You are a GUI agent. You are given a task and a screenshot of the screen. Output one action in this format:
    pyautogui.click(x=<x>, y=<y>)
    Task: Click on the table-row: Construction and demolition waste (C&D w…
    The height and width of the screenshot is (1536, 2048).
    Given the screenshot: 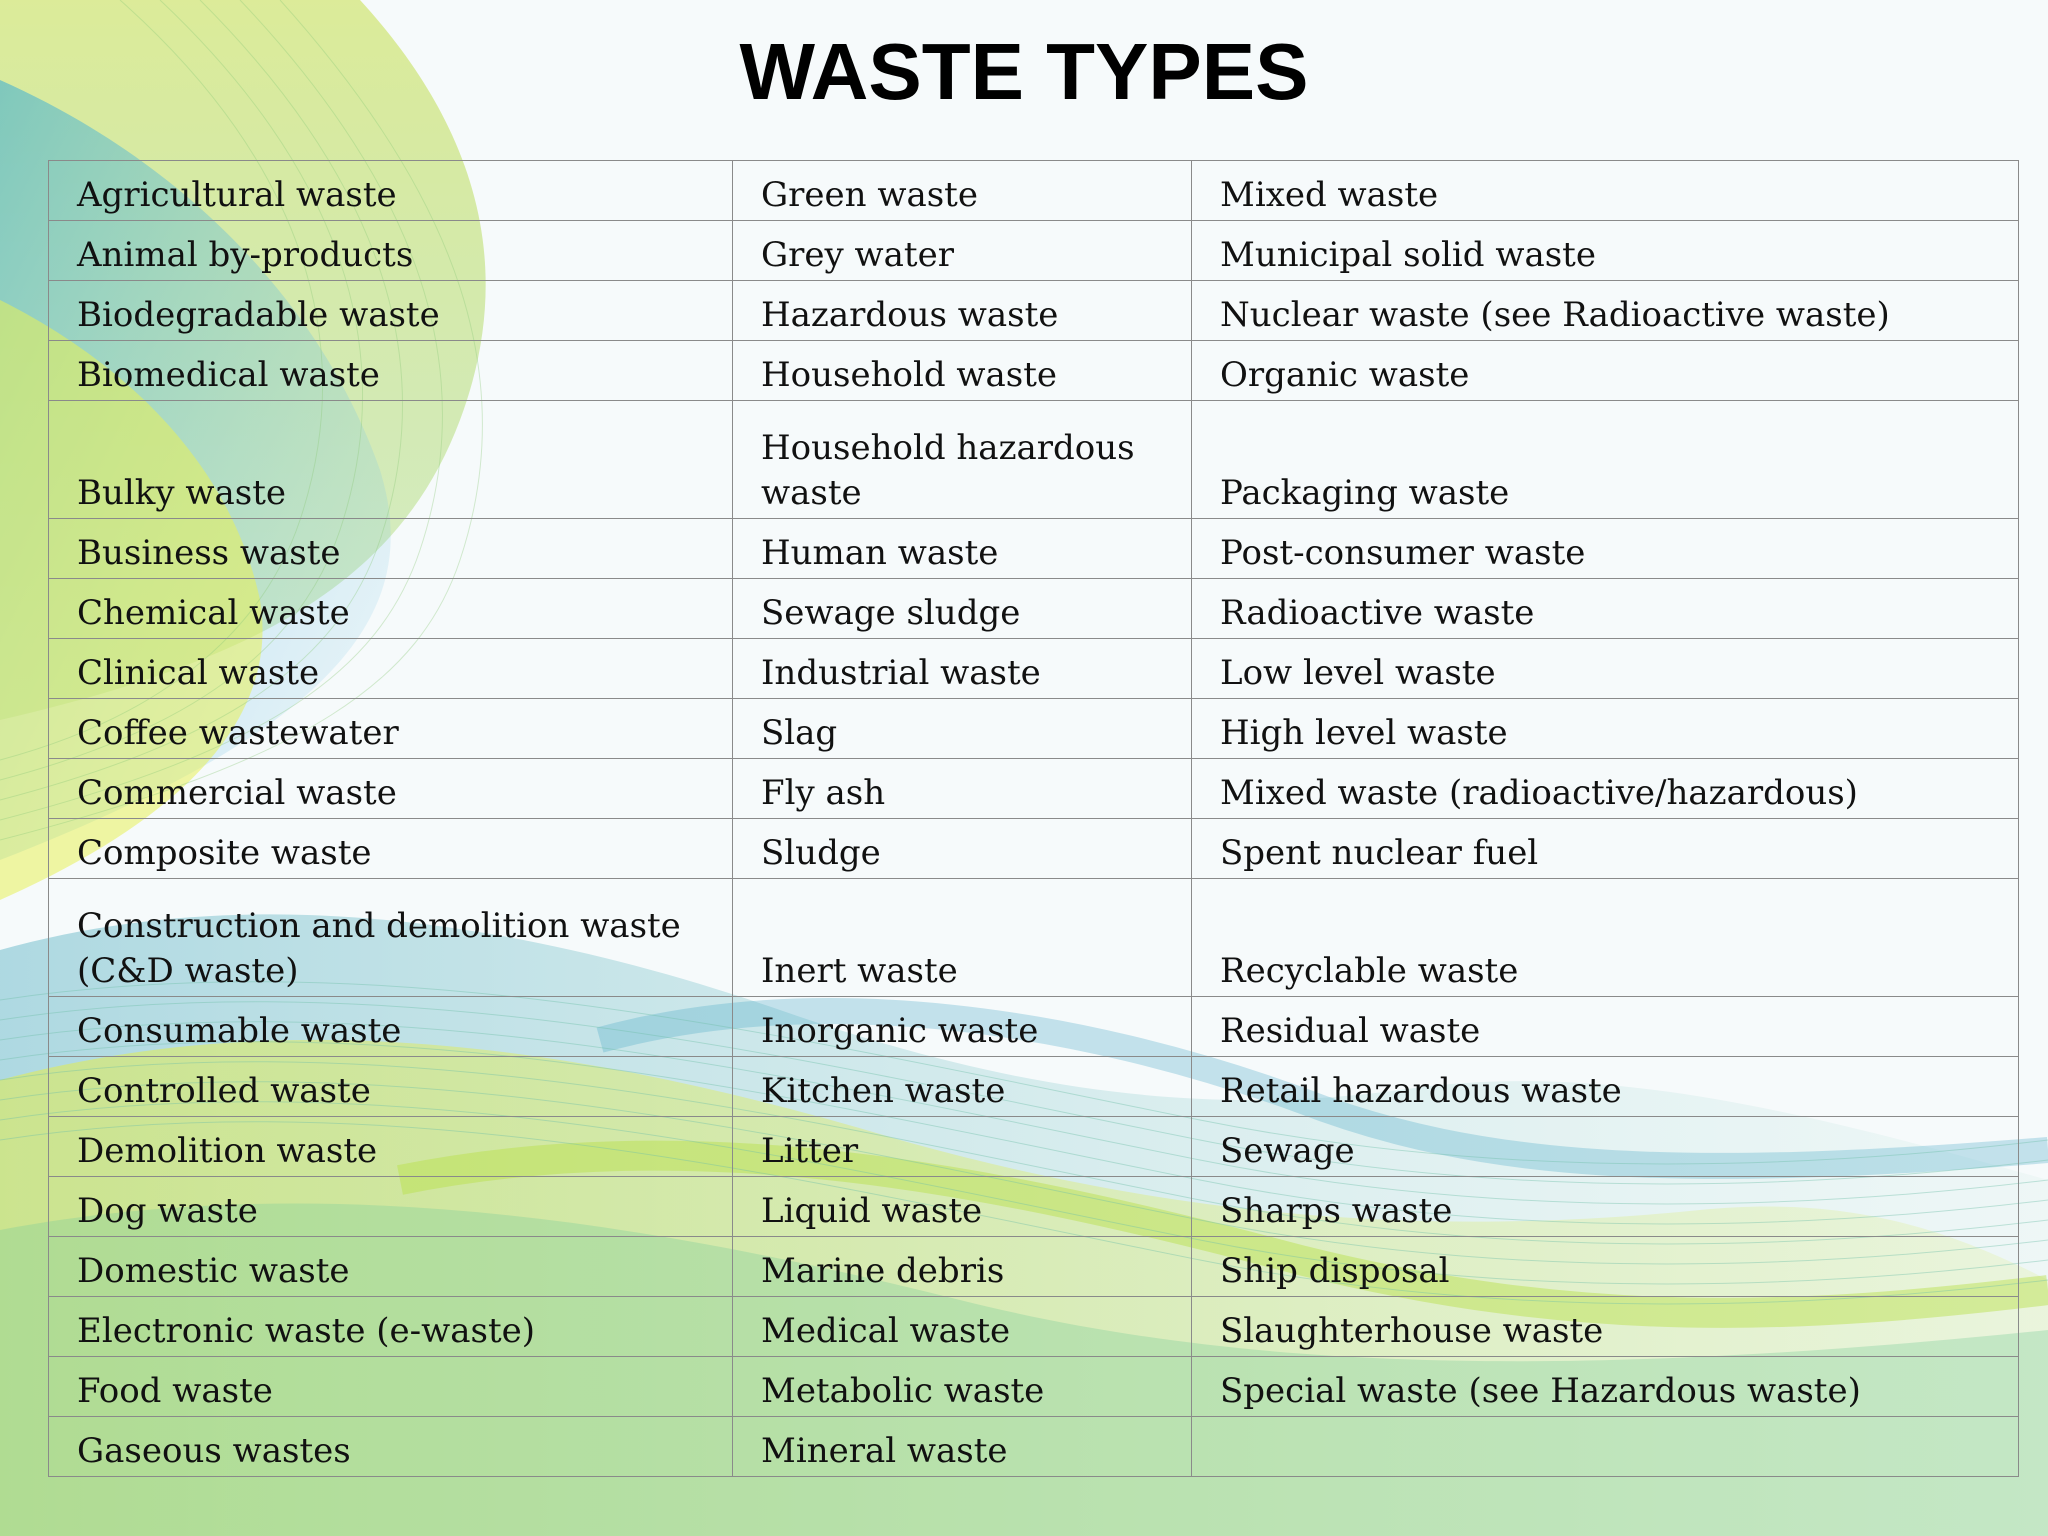 What is the action you would take?
    pyautogui.click(x=1033, y=937)
    